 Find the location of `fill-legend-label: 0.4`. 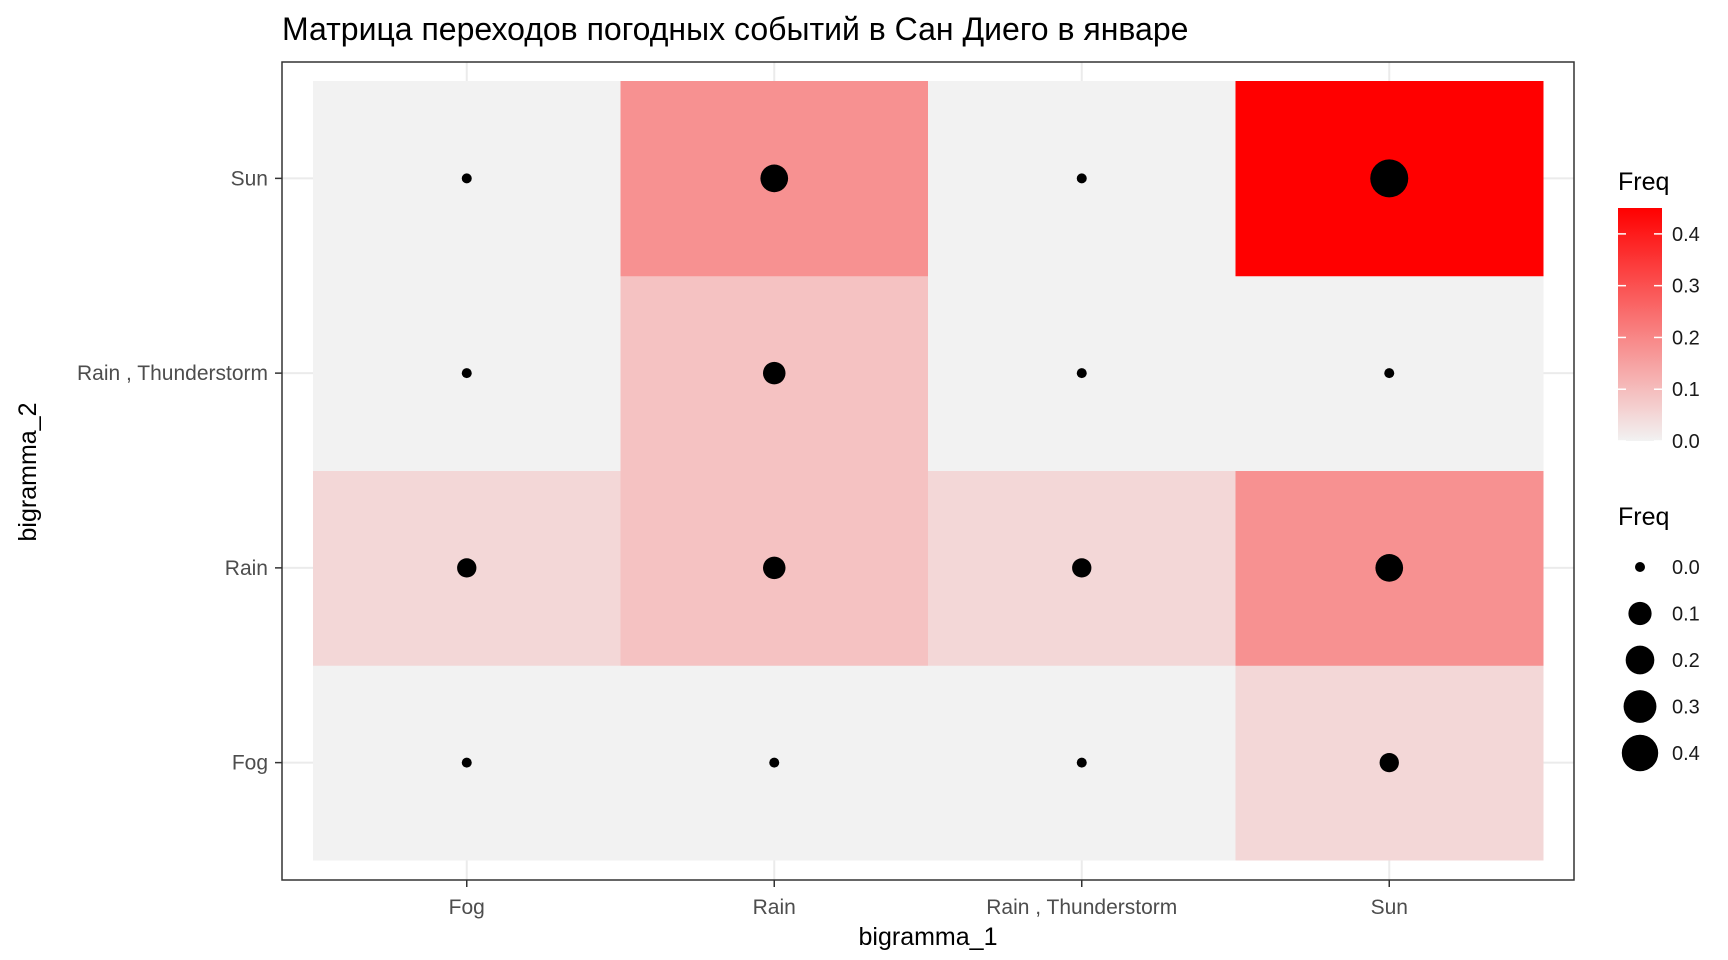

fill-legend-label: 0.4 is located at coordinates (1686, 235).